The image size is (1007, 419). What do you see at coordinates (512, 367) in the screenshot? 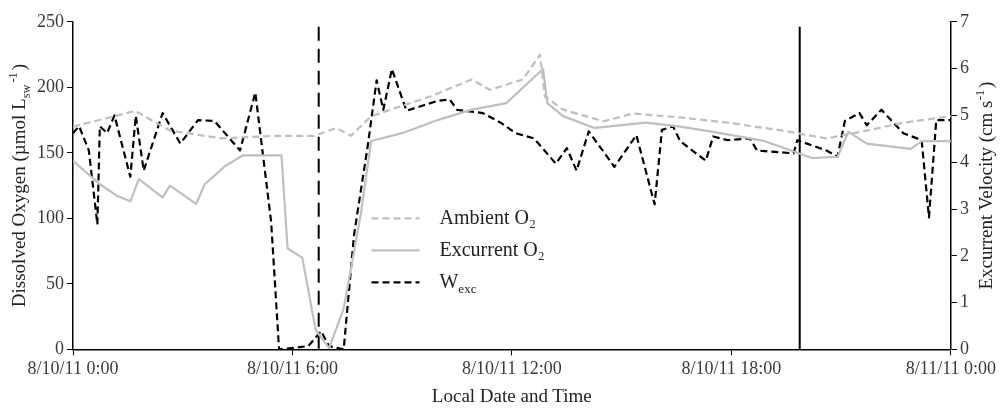
I see `x-tick-label: 8/10/11 12:00` at bounding box center [512, 367].